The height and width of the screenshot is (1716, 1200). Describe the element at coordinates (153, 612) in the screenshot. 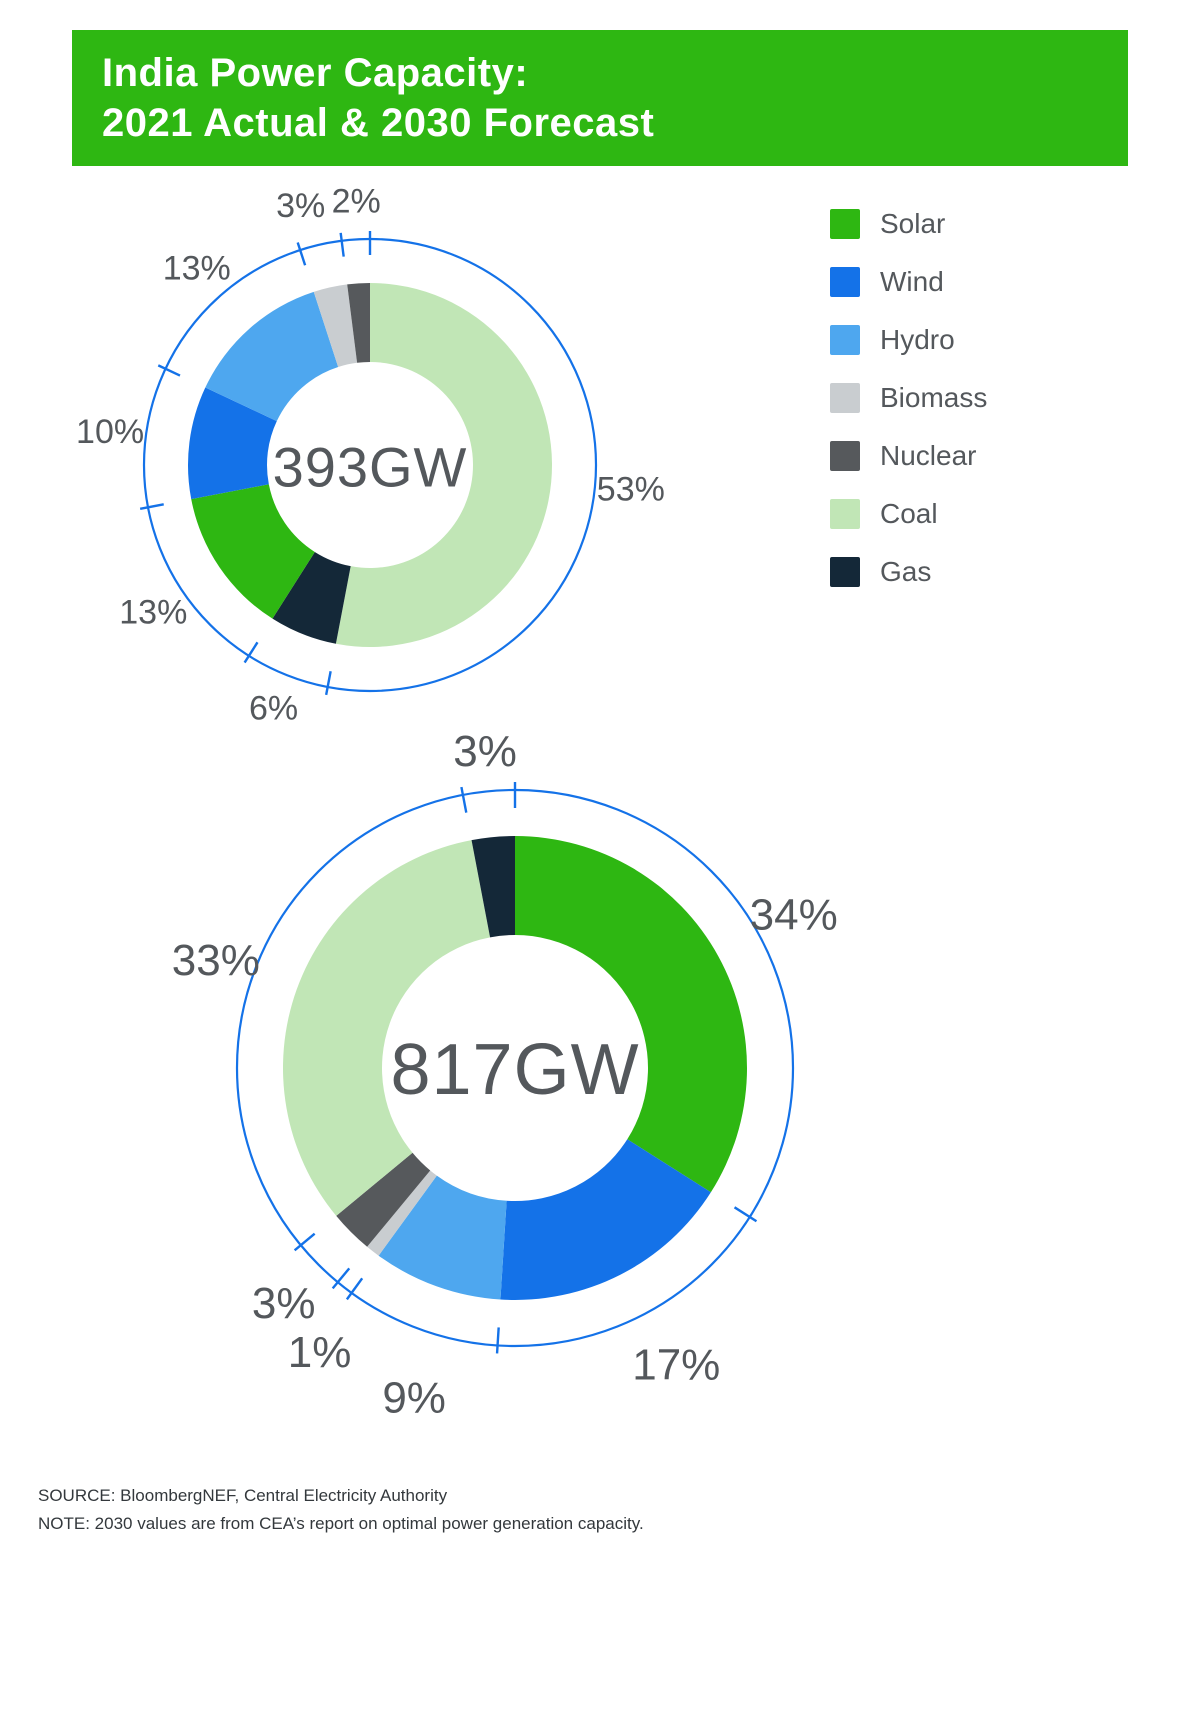

I see `percent-label-solar: 13%` at that location.